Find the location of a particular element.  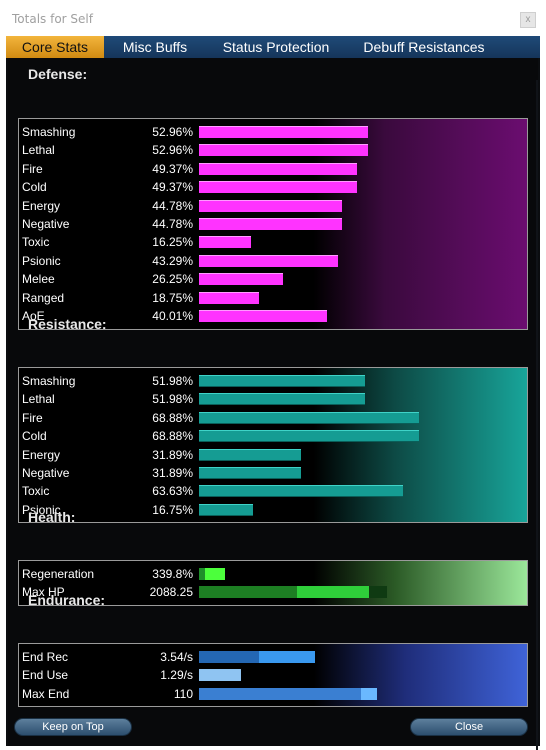

resistance-label: Cold is located at coordinates (34, 436).